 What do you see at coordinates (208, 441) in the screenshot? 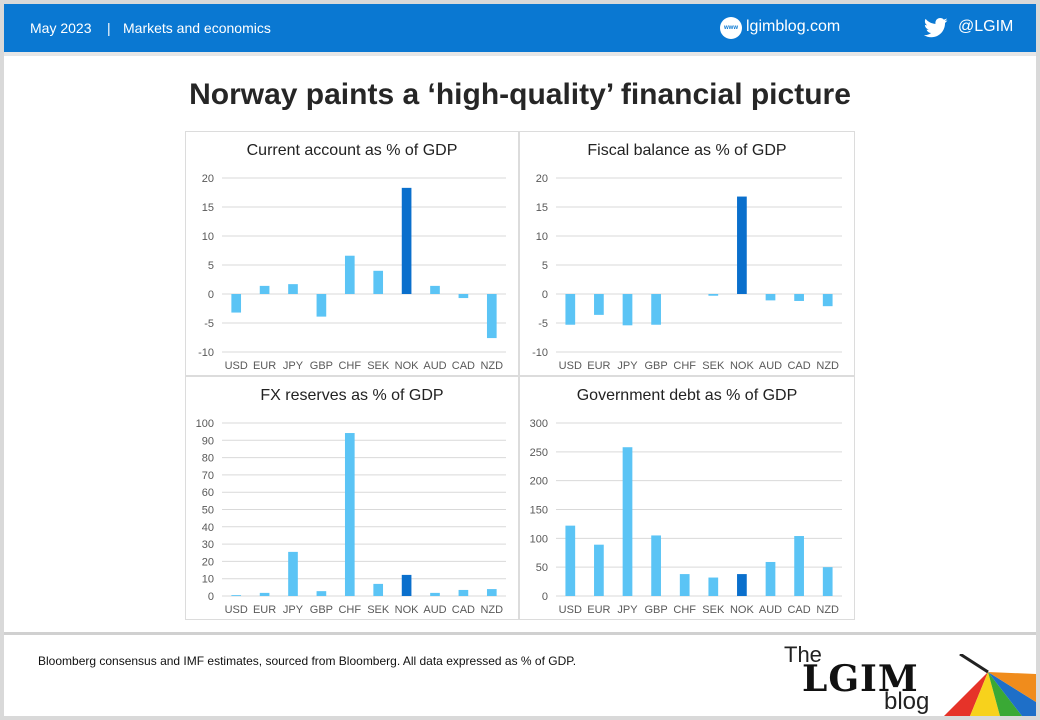
I see `y-tick-label: 90` at bounding box center [208, 441].